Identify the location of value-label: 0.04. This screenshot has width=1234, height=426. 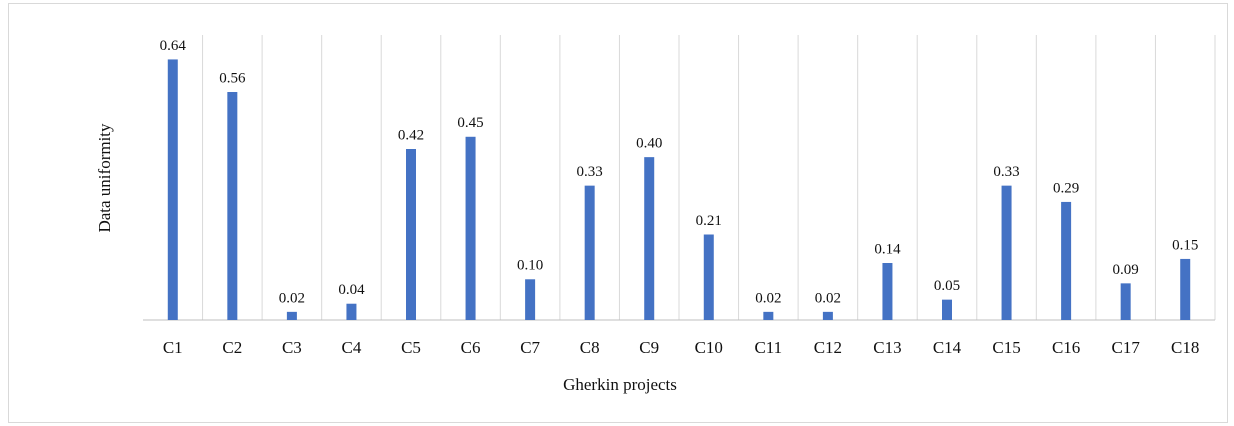
(351, 290).